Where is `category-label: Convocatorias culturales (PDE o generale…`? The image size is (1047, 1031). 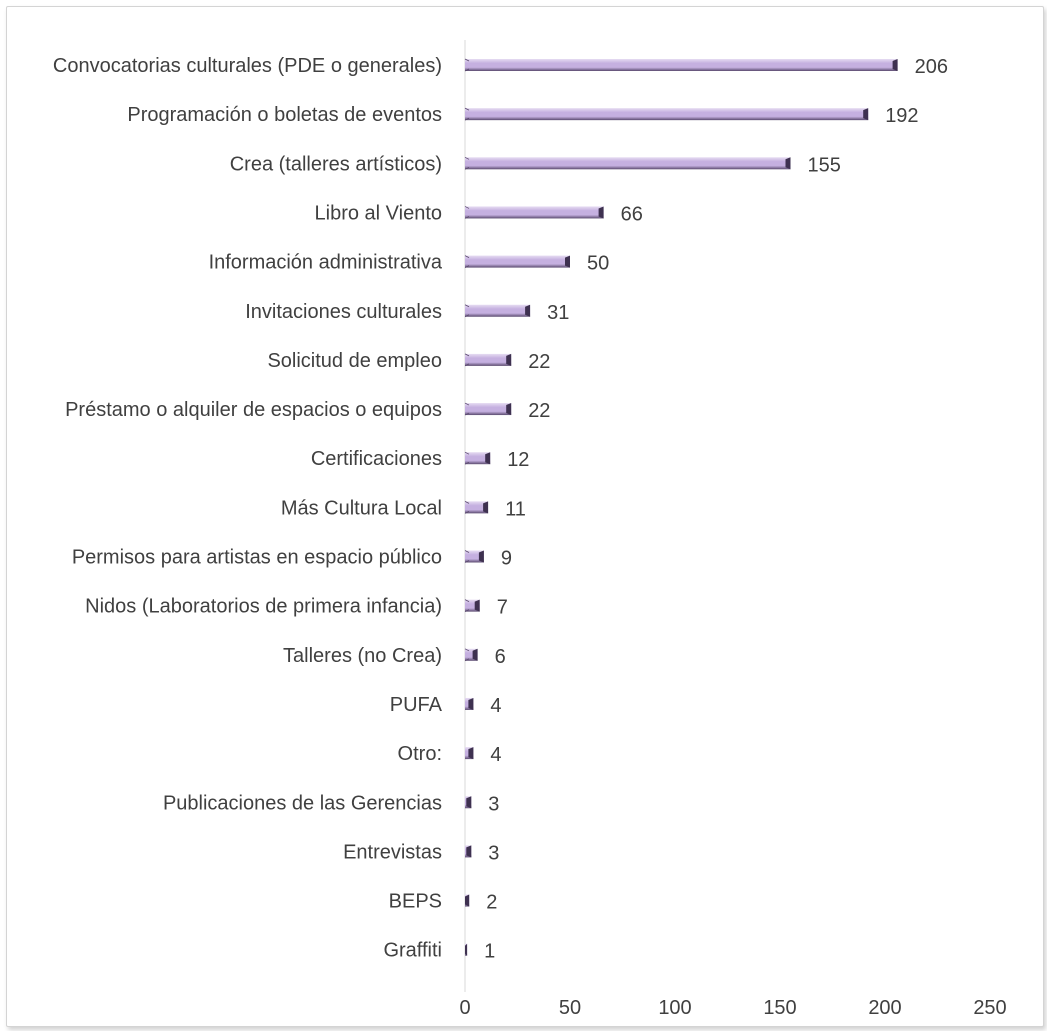 category-label: Convocatorias culturales (PDE o generale… is located at coordinates (247, 66).